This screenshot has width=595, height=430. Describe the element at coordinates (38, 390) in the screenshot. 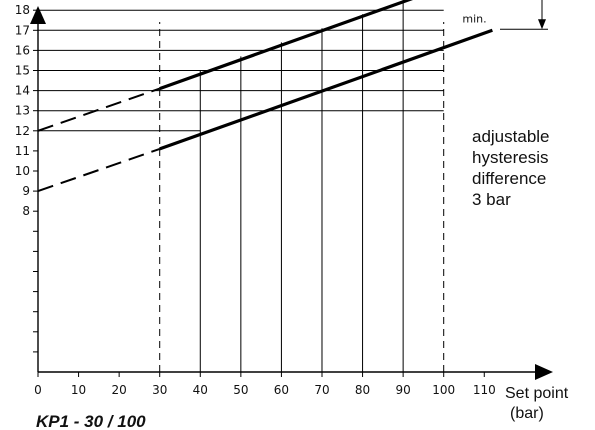

I see `x-tick-label-0: 0` at that location.